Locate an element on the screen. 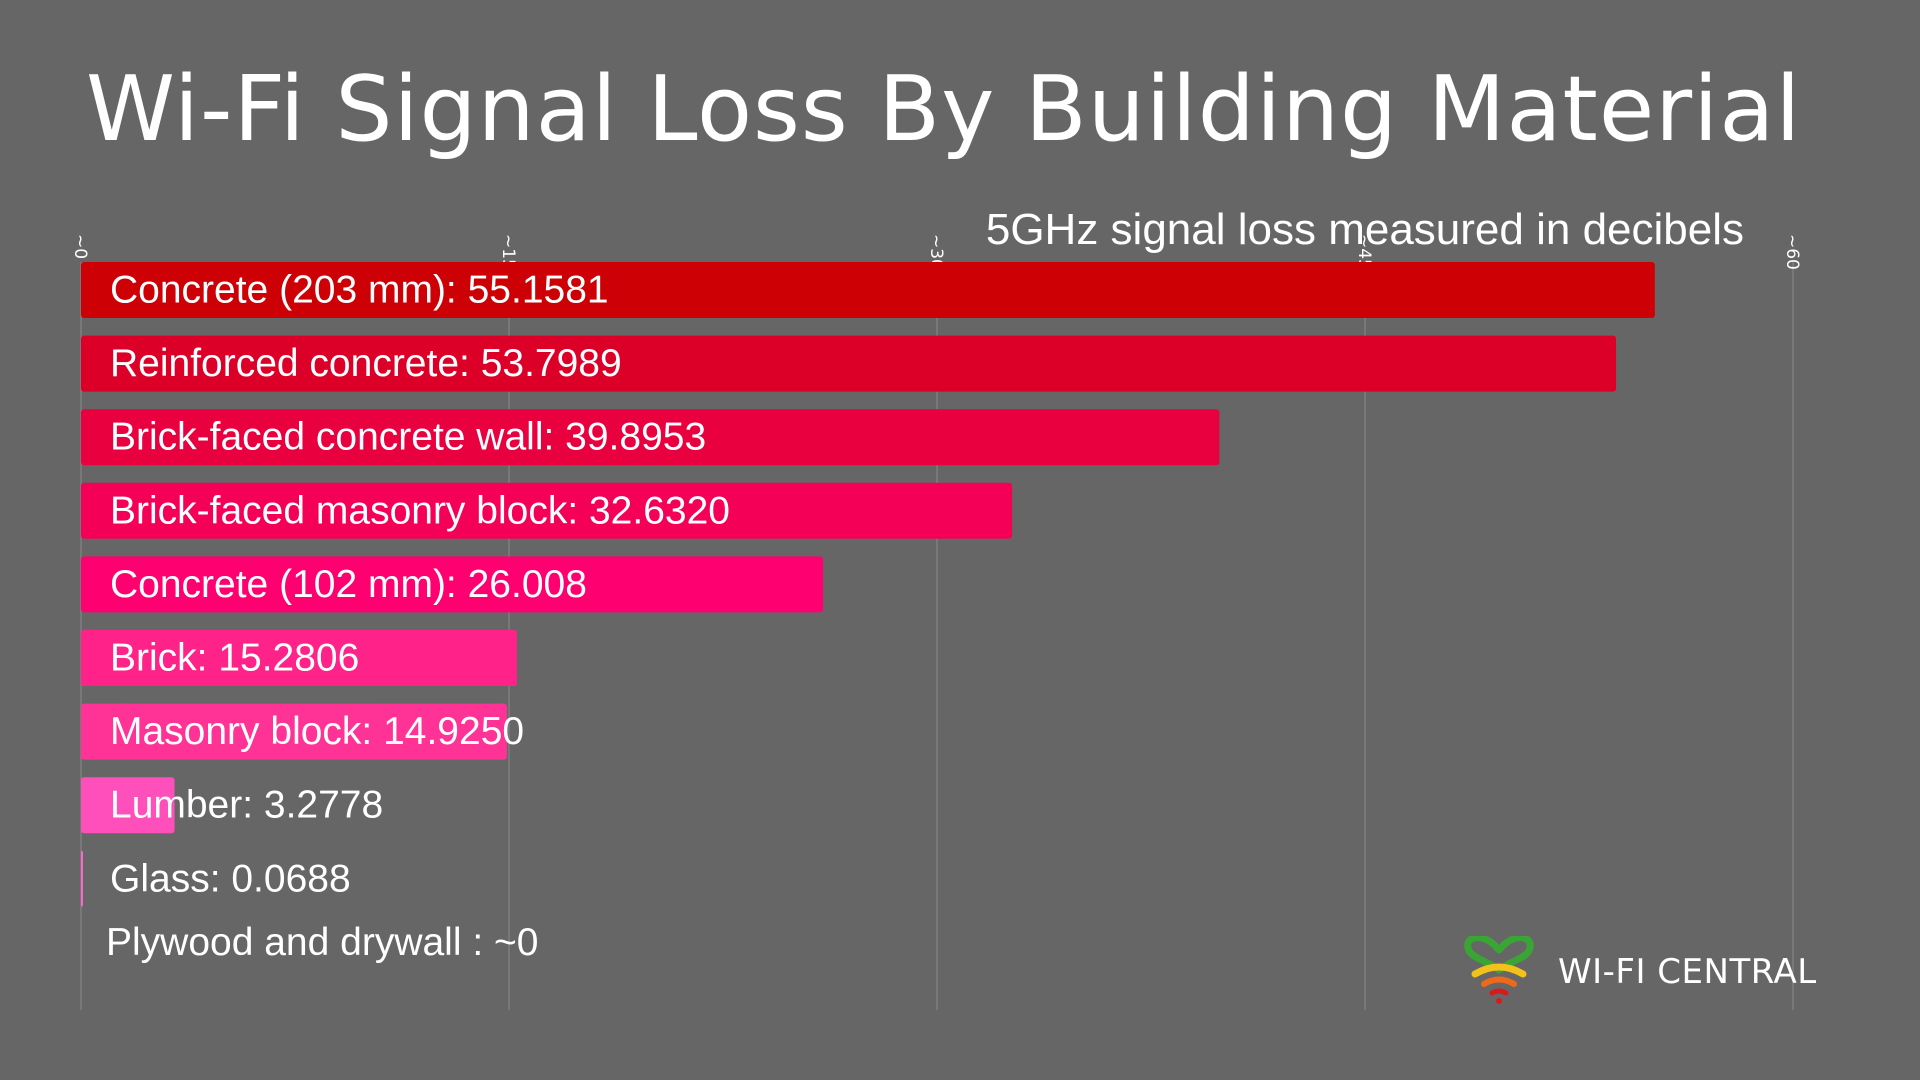  chart-title: Wi-Fi Signal Loss By Building Material is located at coordinates (944, 109).